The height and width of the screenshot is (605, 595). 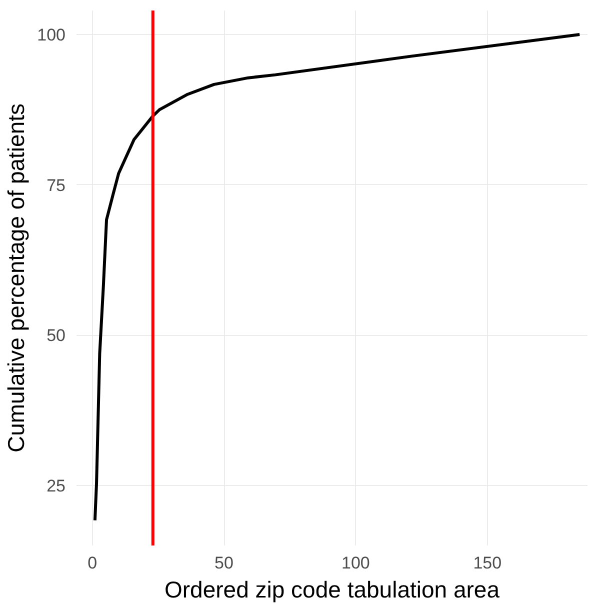 What do you see at coordinates (332, 589) in the screenshot?
I see `x-axis-title: Ordered zip code tabulation area` at bounding box center [332, 589].